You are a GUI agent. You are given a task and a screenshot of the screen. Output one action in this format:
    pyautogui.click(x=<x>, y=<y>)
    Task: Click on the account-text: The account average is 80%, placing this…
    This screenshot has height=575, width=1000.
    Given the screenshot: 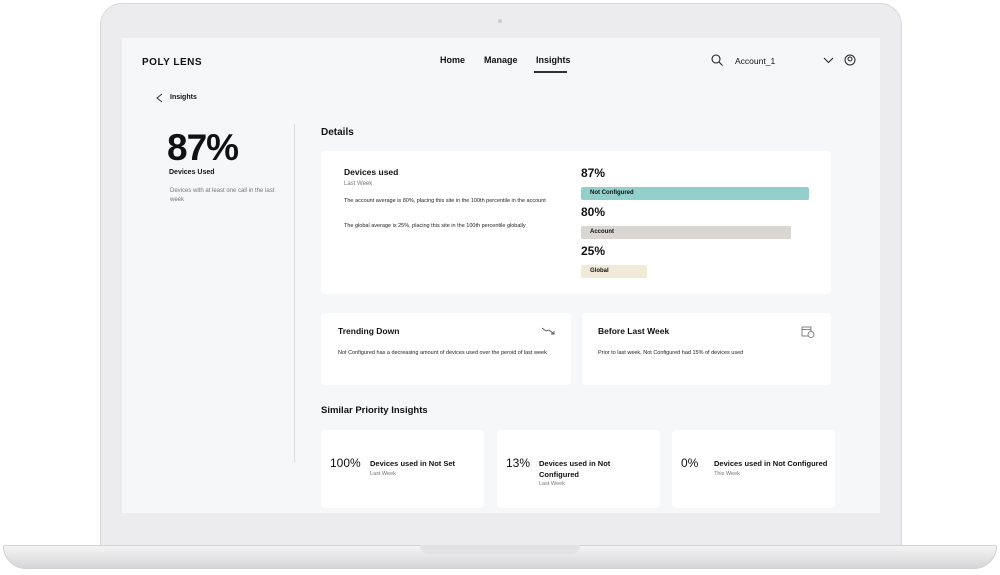 What is the action you would take?
    pyautogui.click(x=445, y=201)
    